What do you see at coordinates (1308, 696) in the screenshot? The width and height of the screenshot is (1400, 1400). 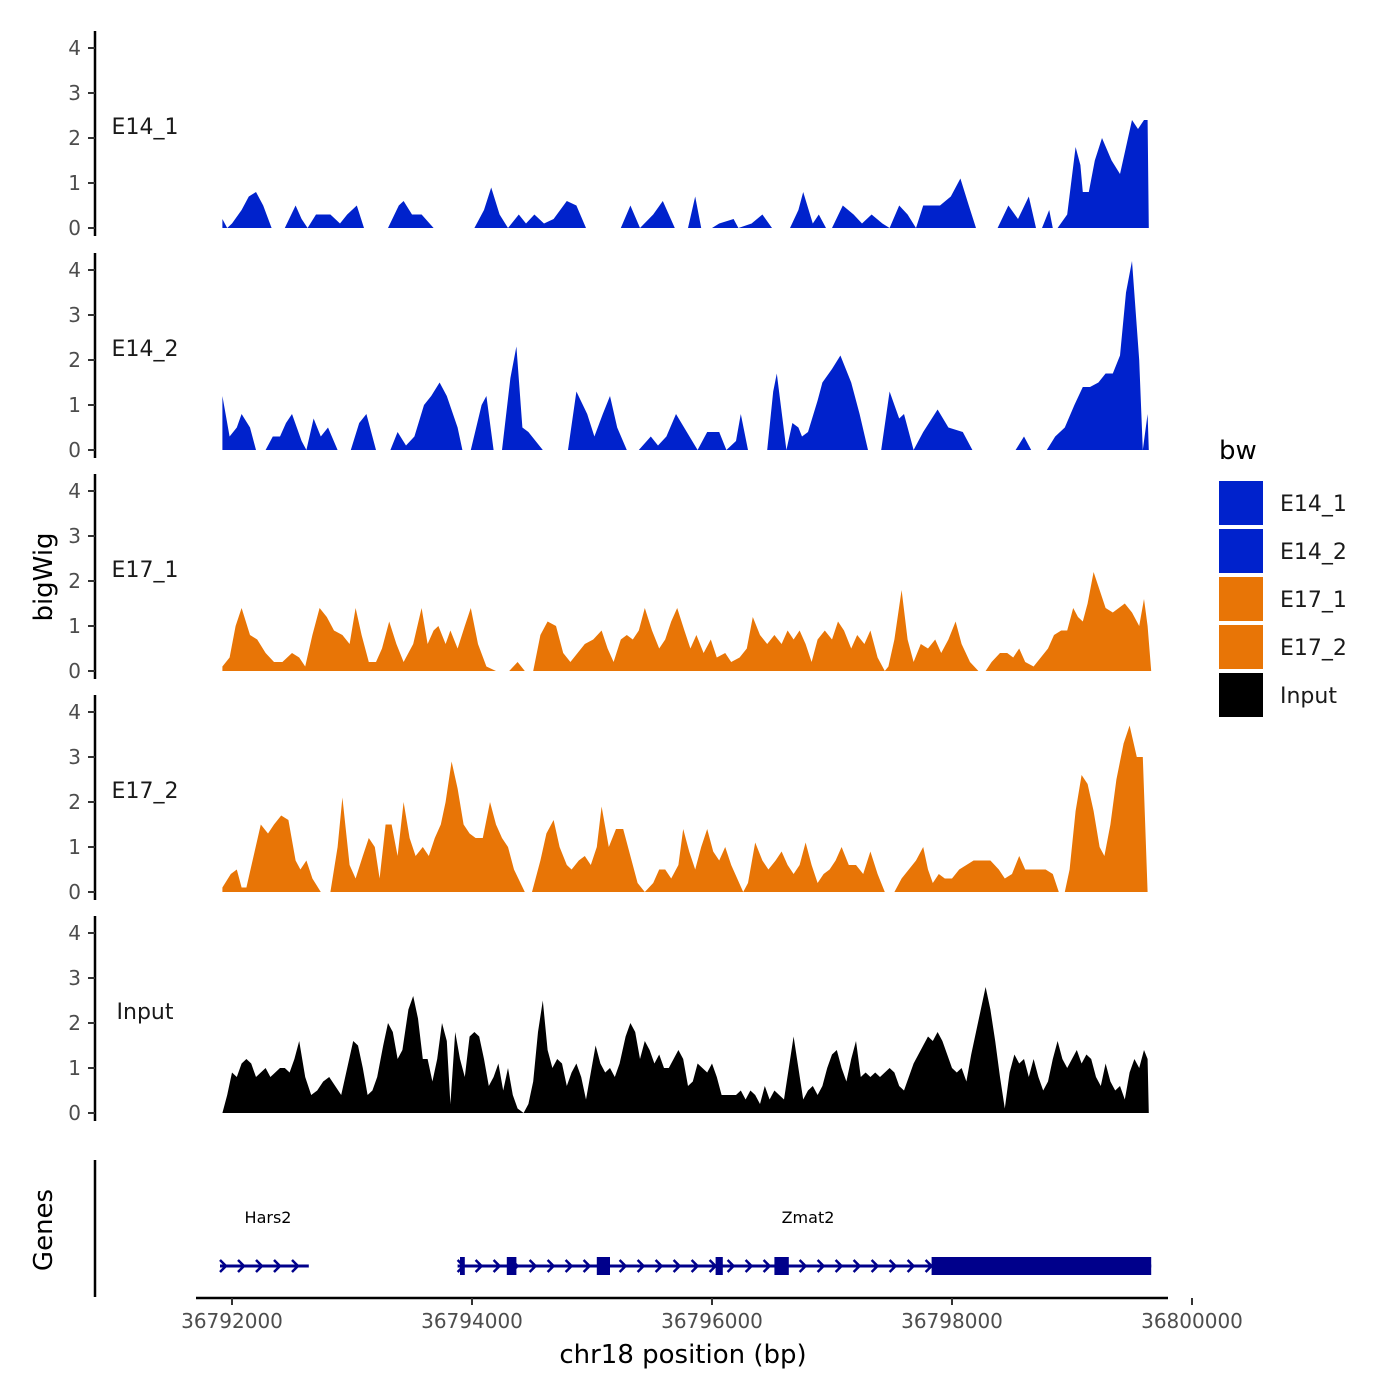 I see `legend-label: Input` at bounding box center [1308, 696].